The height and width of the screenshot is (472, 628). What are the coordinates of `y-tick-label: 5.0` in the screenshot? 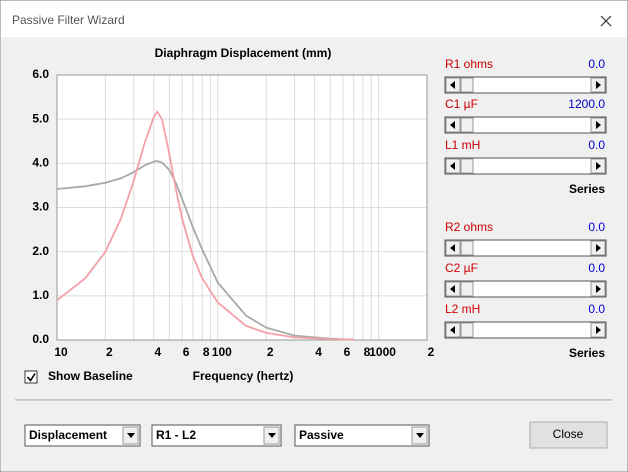 It's located at (40, 118).